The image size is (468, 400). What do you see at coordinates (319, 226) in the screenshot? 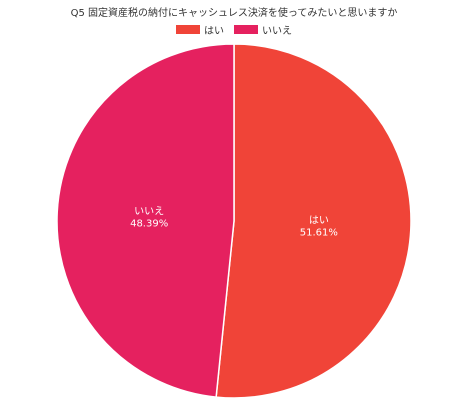
I see `slice-label-yes: はい 51.61%` at bounding box center [319, 226].